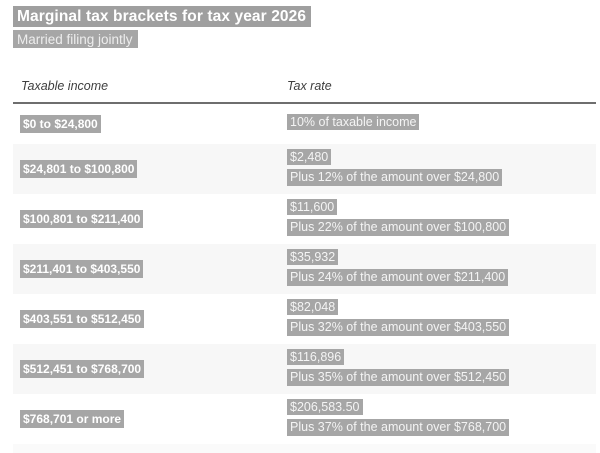 This screenshot has width=600, height=453. Describe the element at coordinates (65, 86) in the screenshot. I see `column-header-taxable-income: Taxable income` at that location.